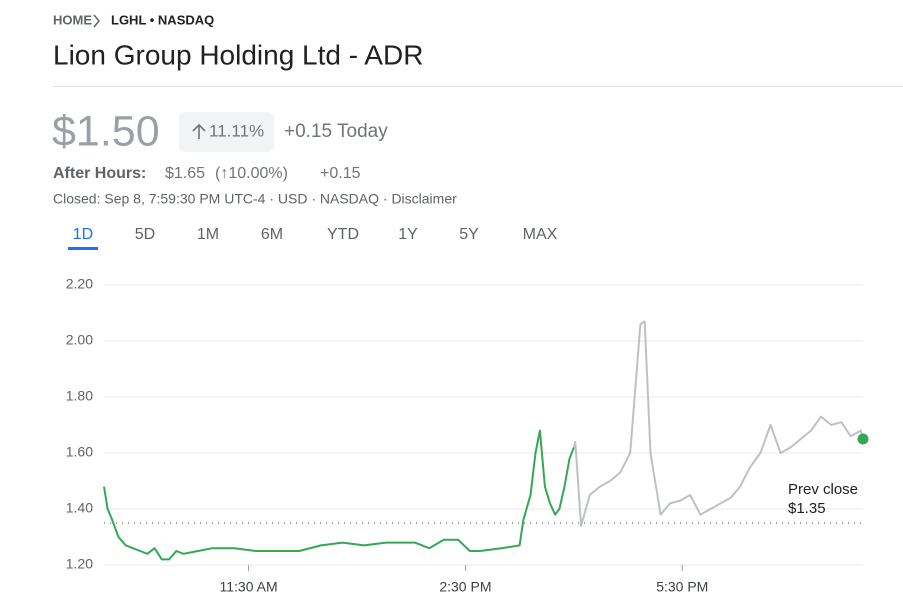  I want to click on last-price-dot, so click(863, 439).